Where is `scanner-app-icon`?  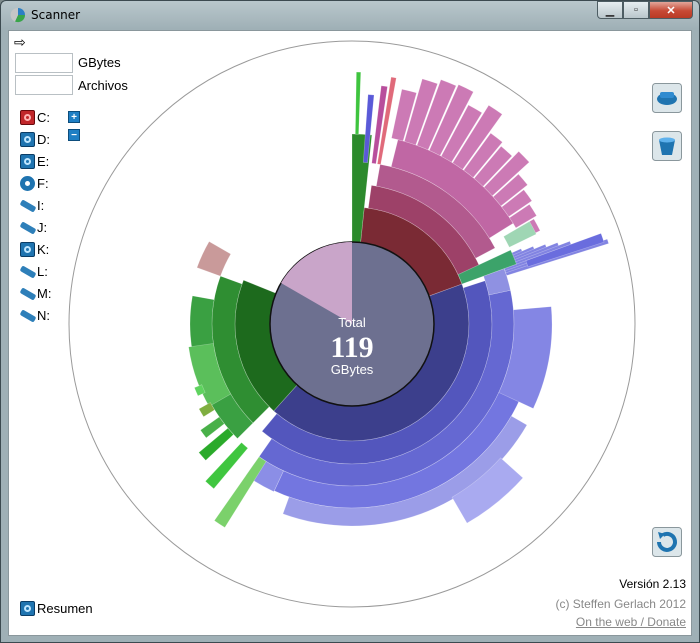
scanner-app-icon is located at coordinates (18, 15).